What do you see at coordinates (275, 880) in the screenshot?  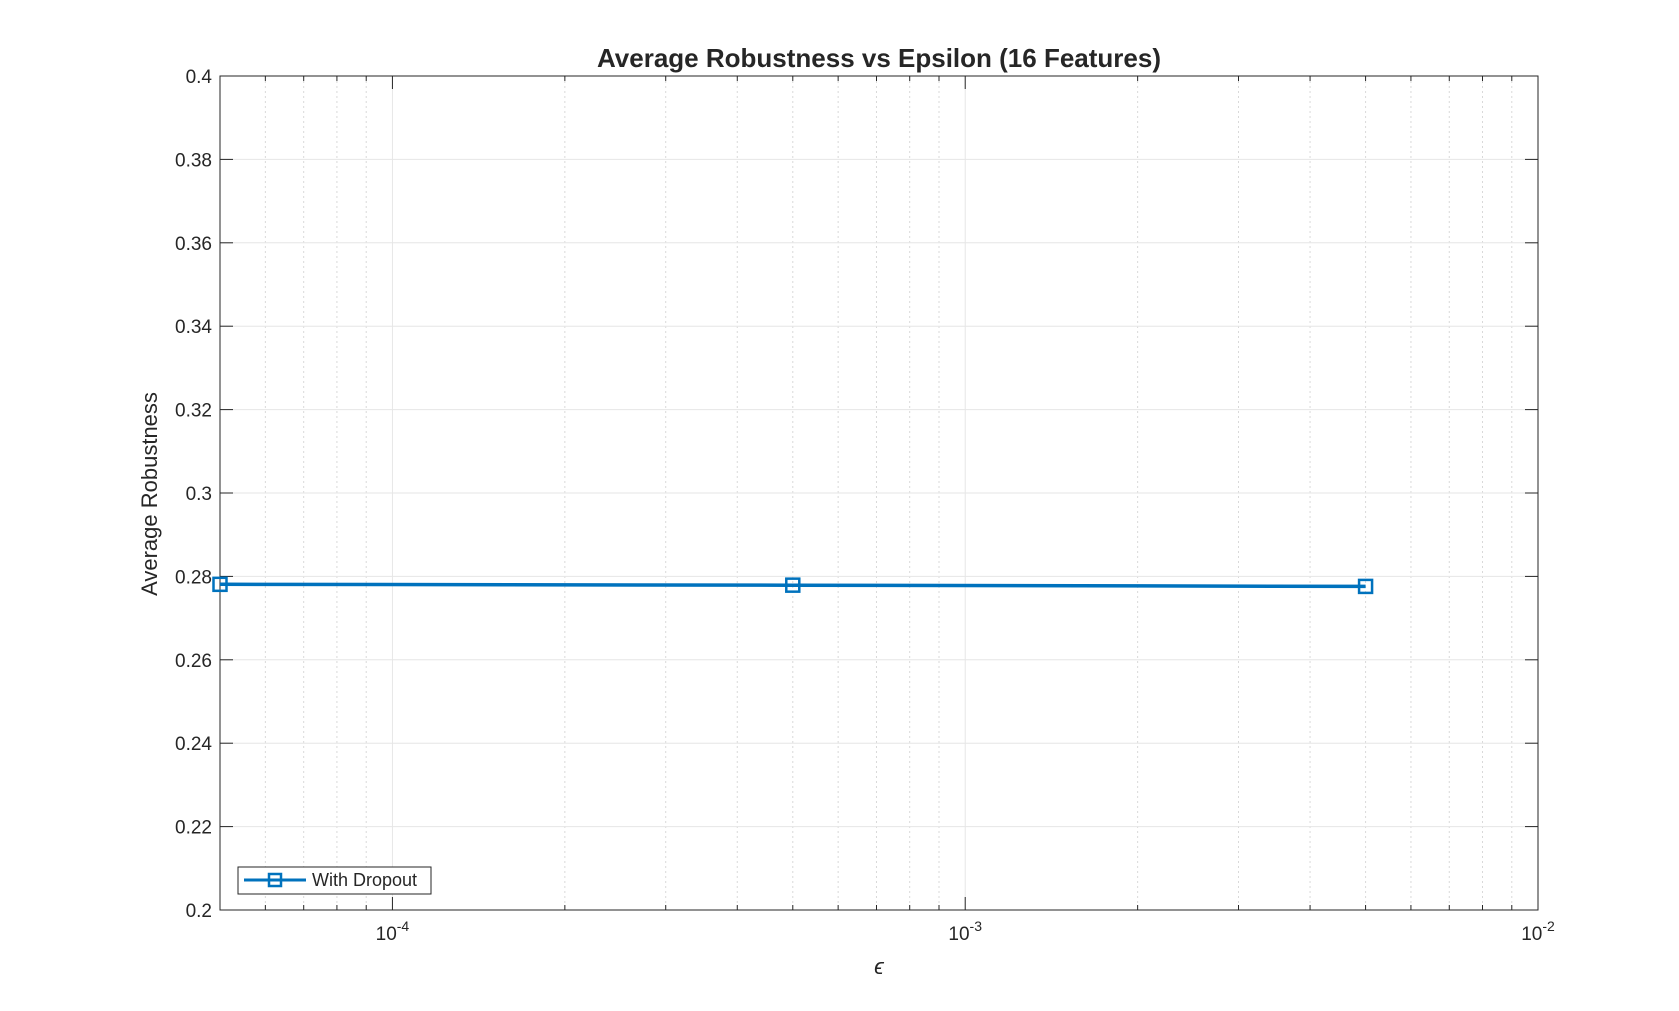 I see `legend-square-marker` at bounding box center [275, 880].